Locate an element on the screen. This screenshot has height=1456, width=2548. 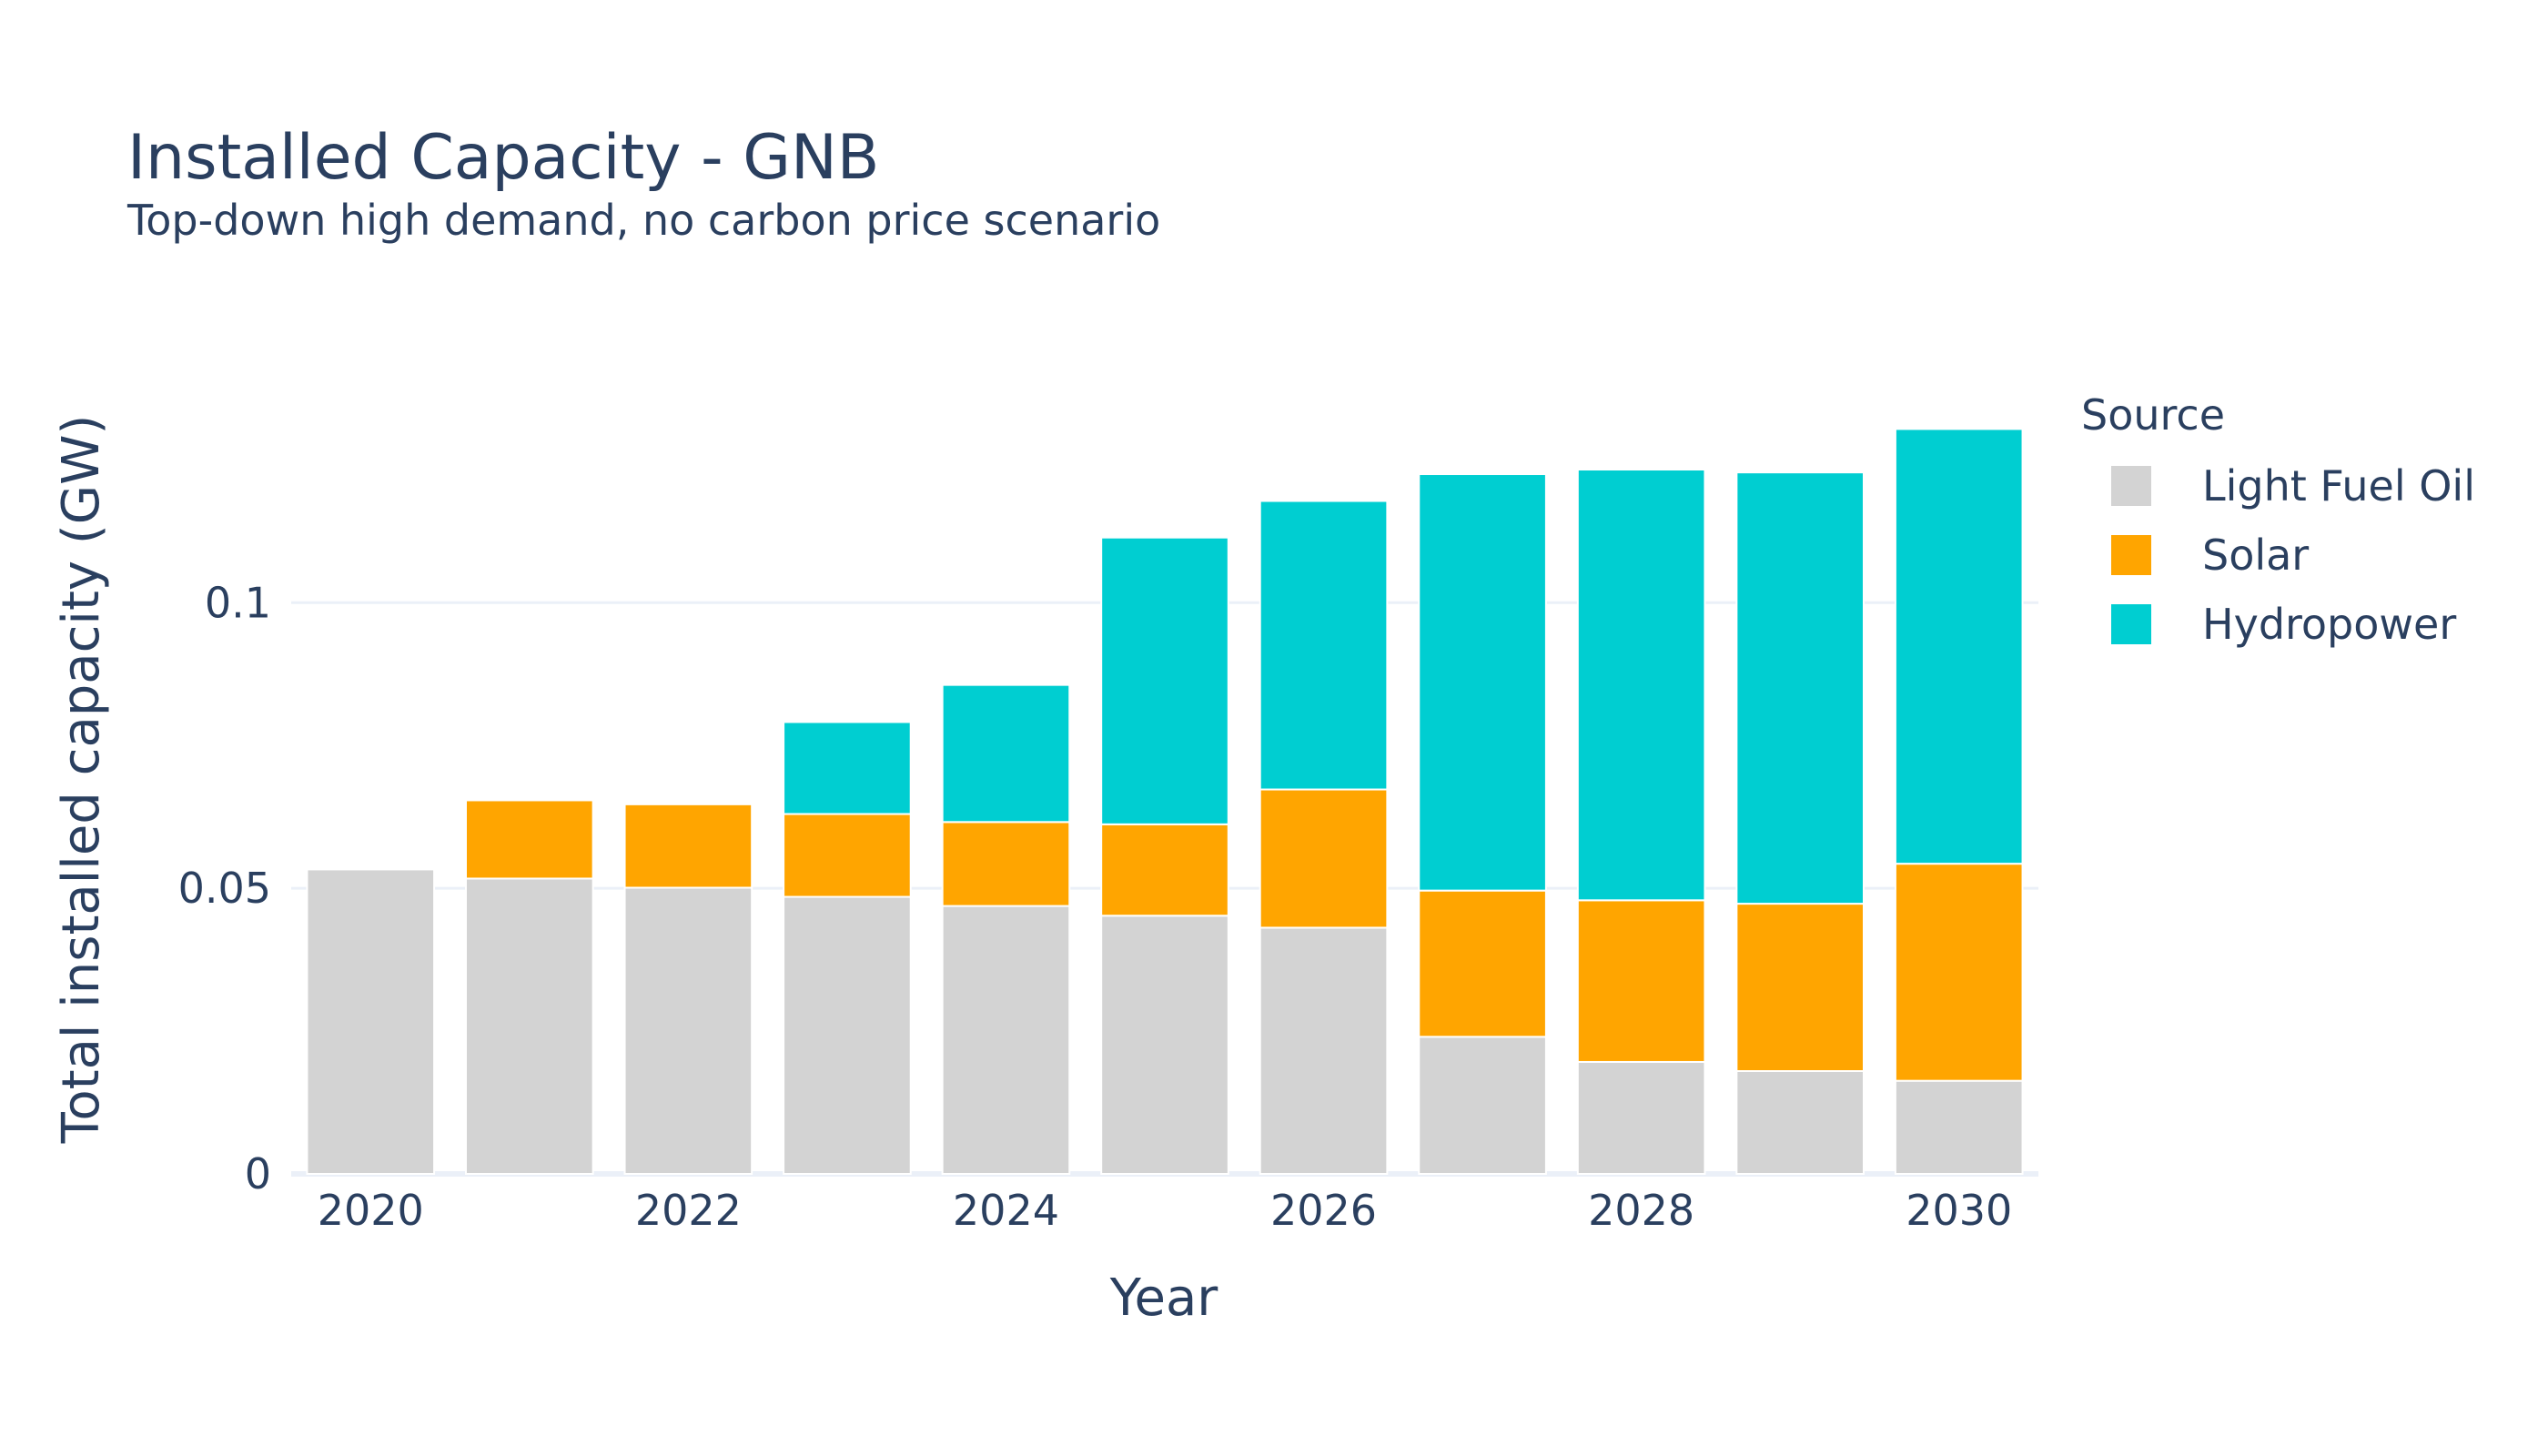
x-axis-title: Year is located at coordinates (1164, 1299).